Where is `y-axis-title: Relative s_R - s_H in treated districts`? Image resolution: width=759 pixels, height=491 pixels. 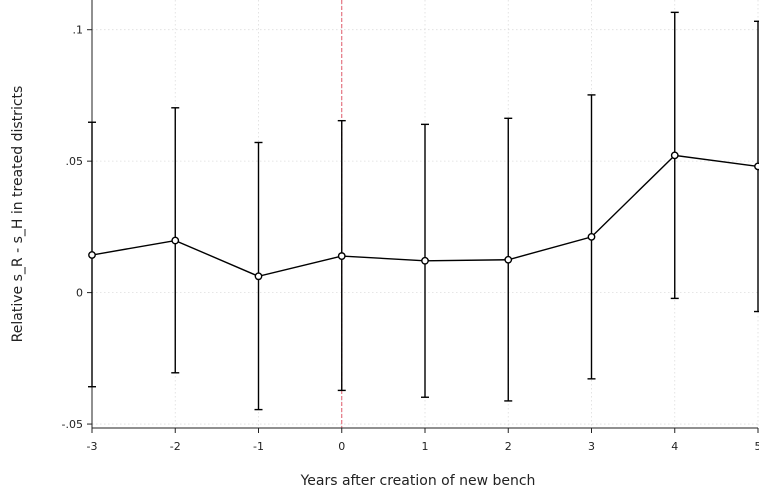
y-axis-title: Relative s_R - s_H in treated districts is located at coordinates (18, 214).